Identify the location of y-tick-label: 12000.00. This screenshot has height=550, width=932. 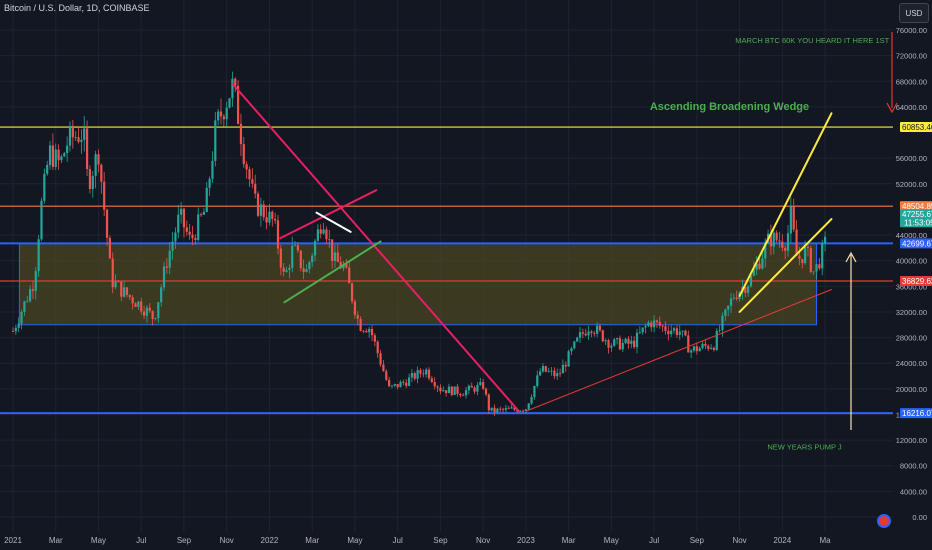
(911, 440).